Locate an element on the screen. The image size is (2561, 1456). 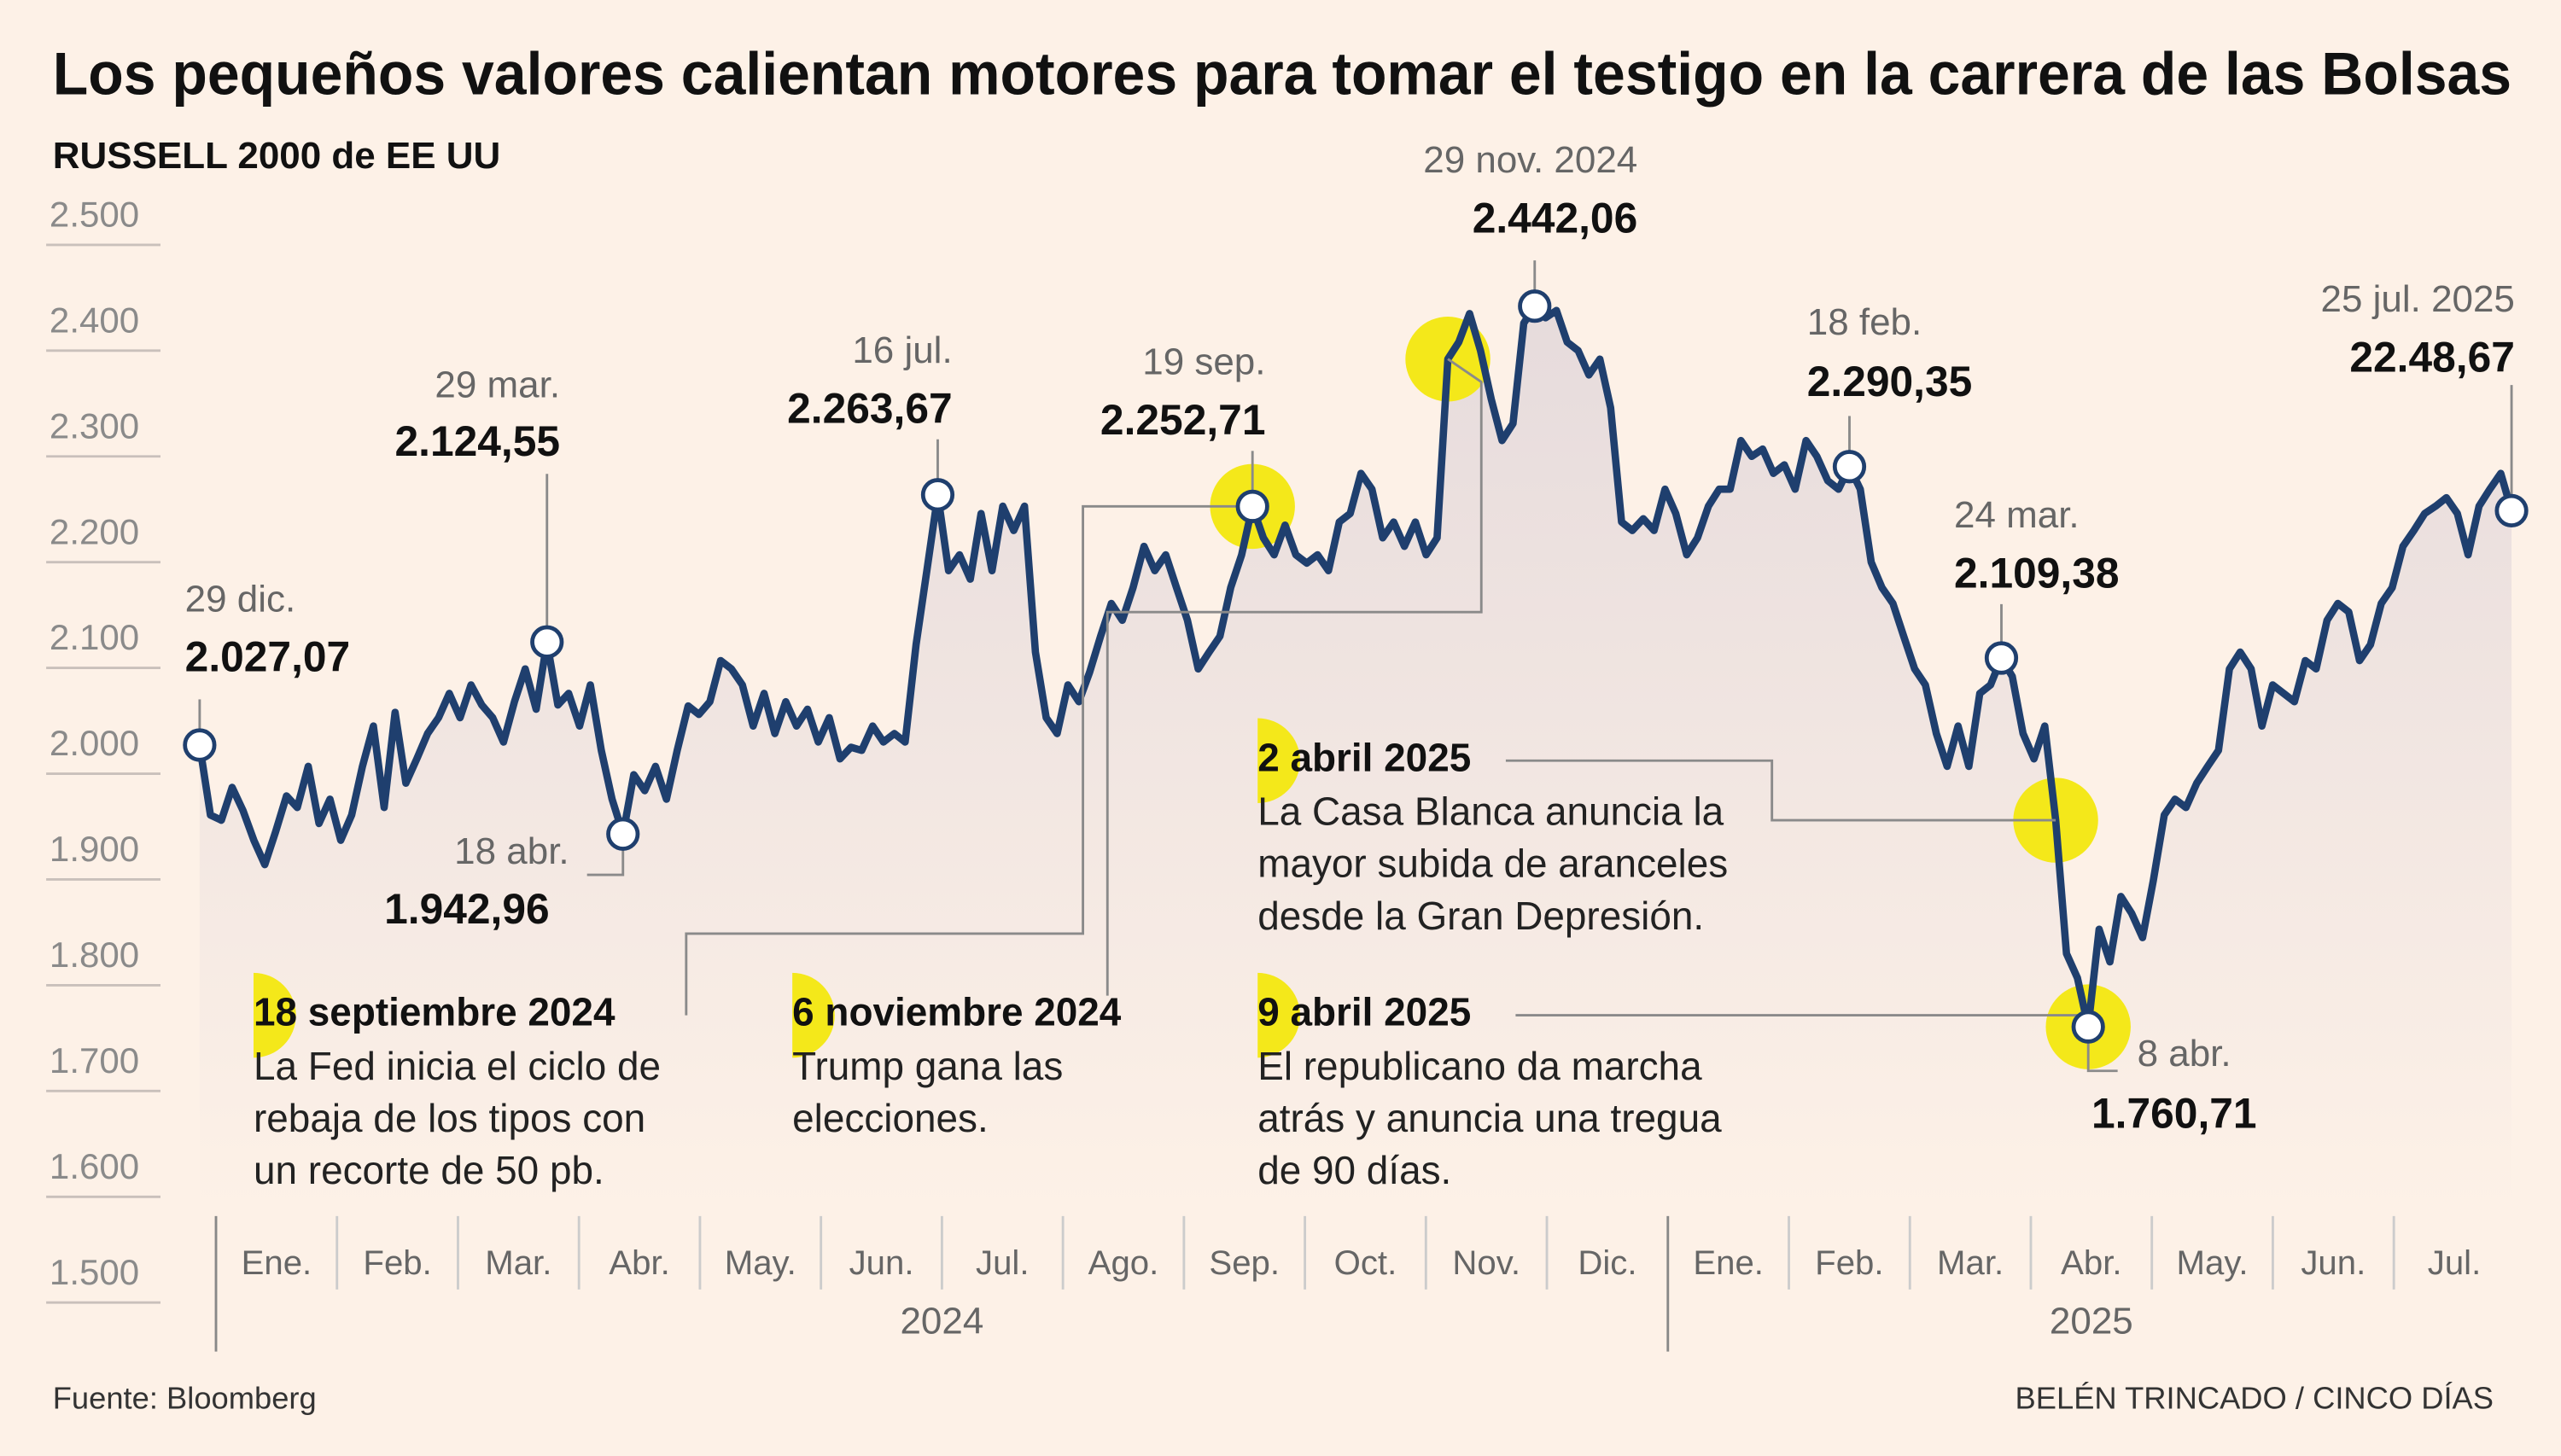
x-tick-label: Nov. is located at coordinates (1486, 1262).